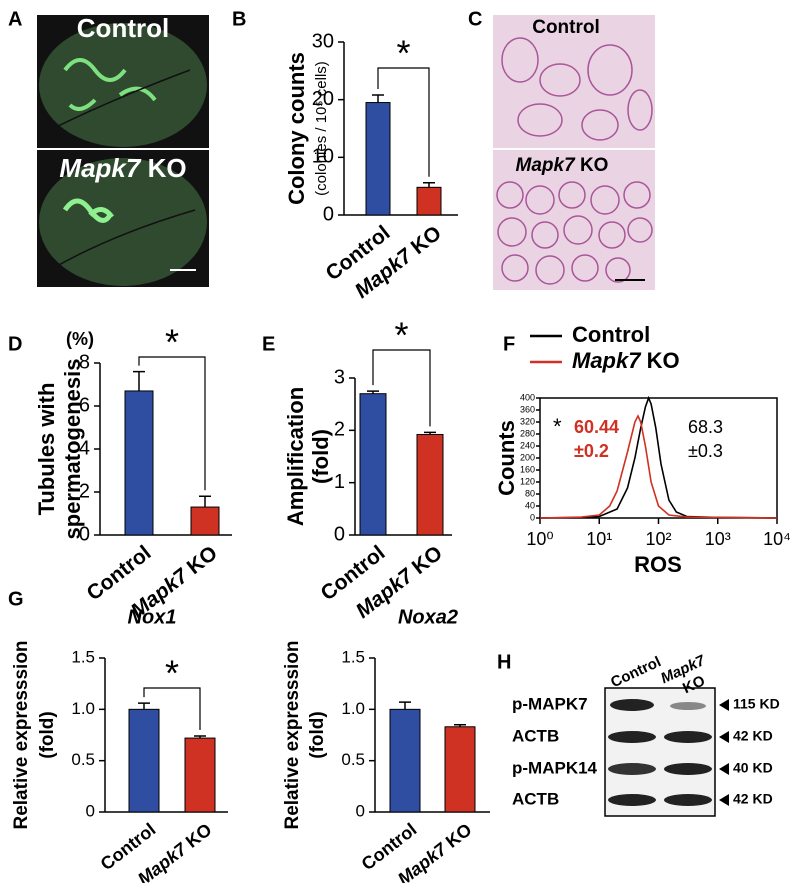  What do you see at coordinates (626, 360) in the screenshot?
I see `legend-label: Mapk7 KO` at bounding box center [626, 360].